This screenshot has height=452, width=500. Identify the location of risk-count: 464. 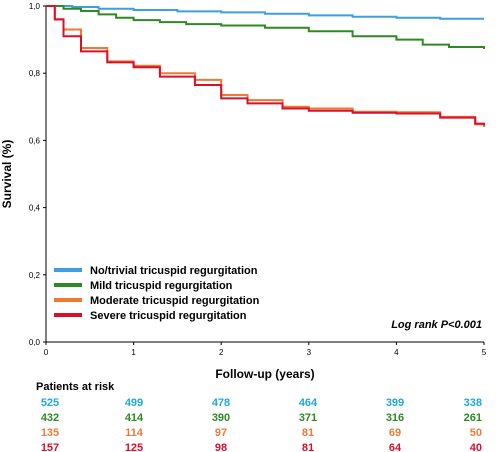
(308, 403).